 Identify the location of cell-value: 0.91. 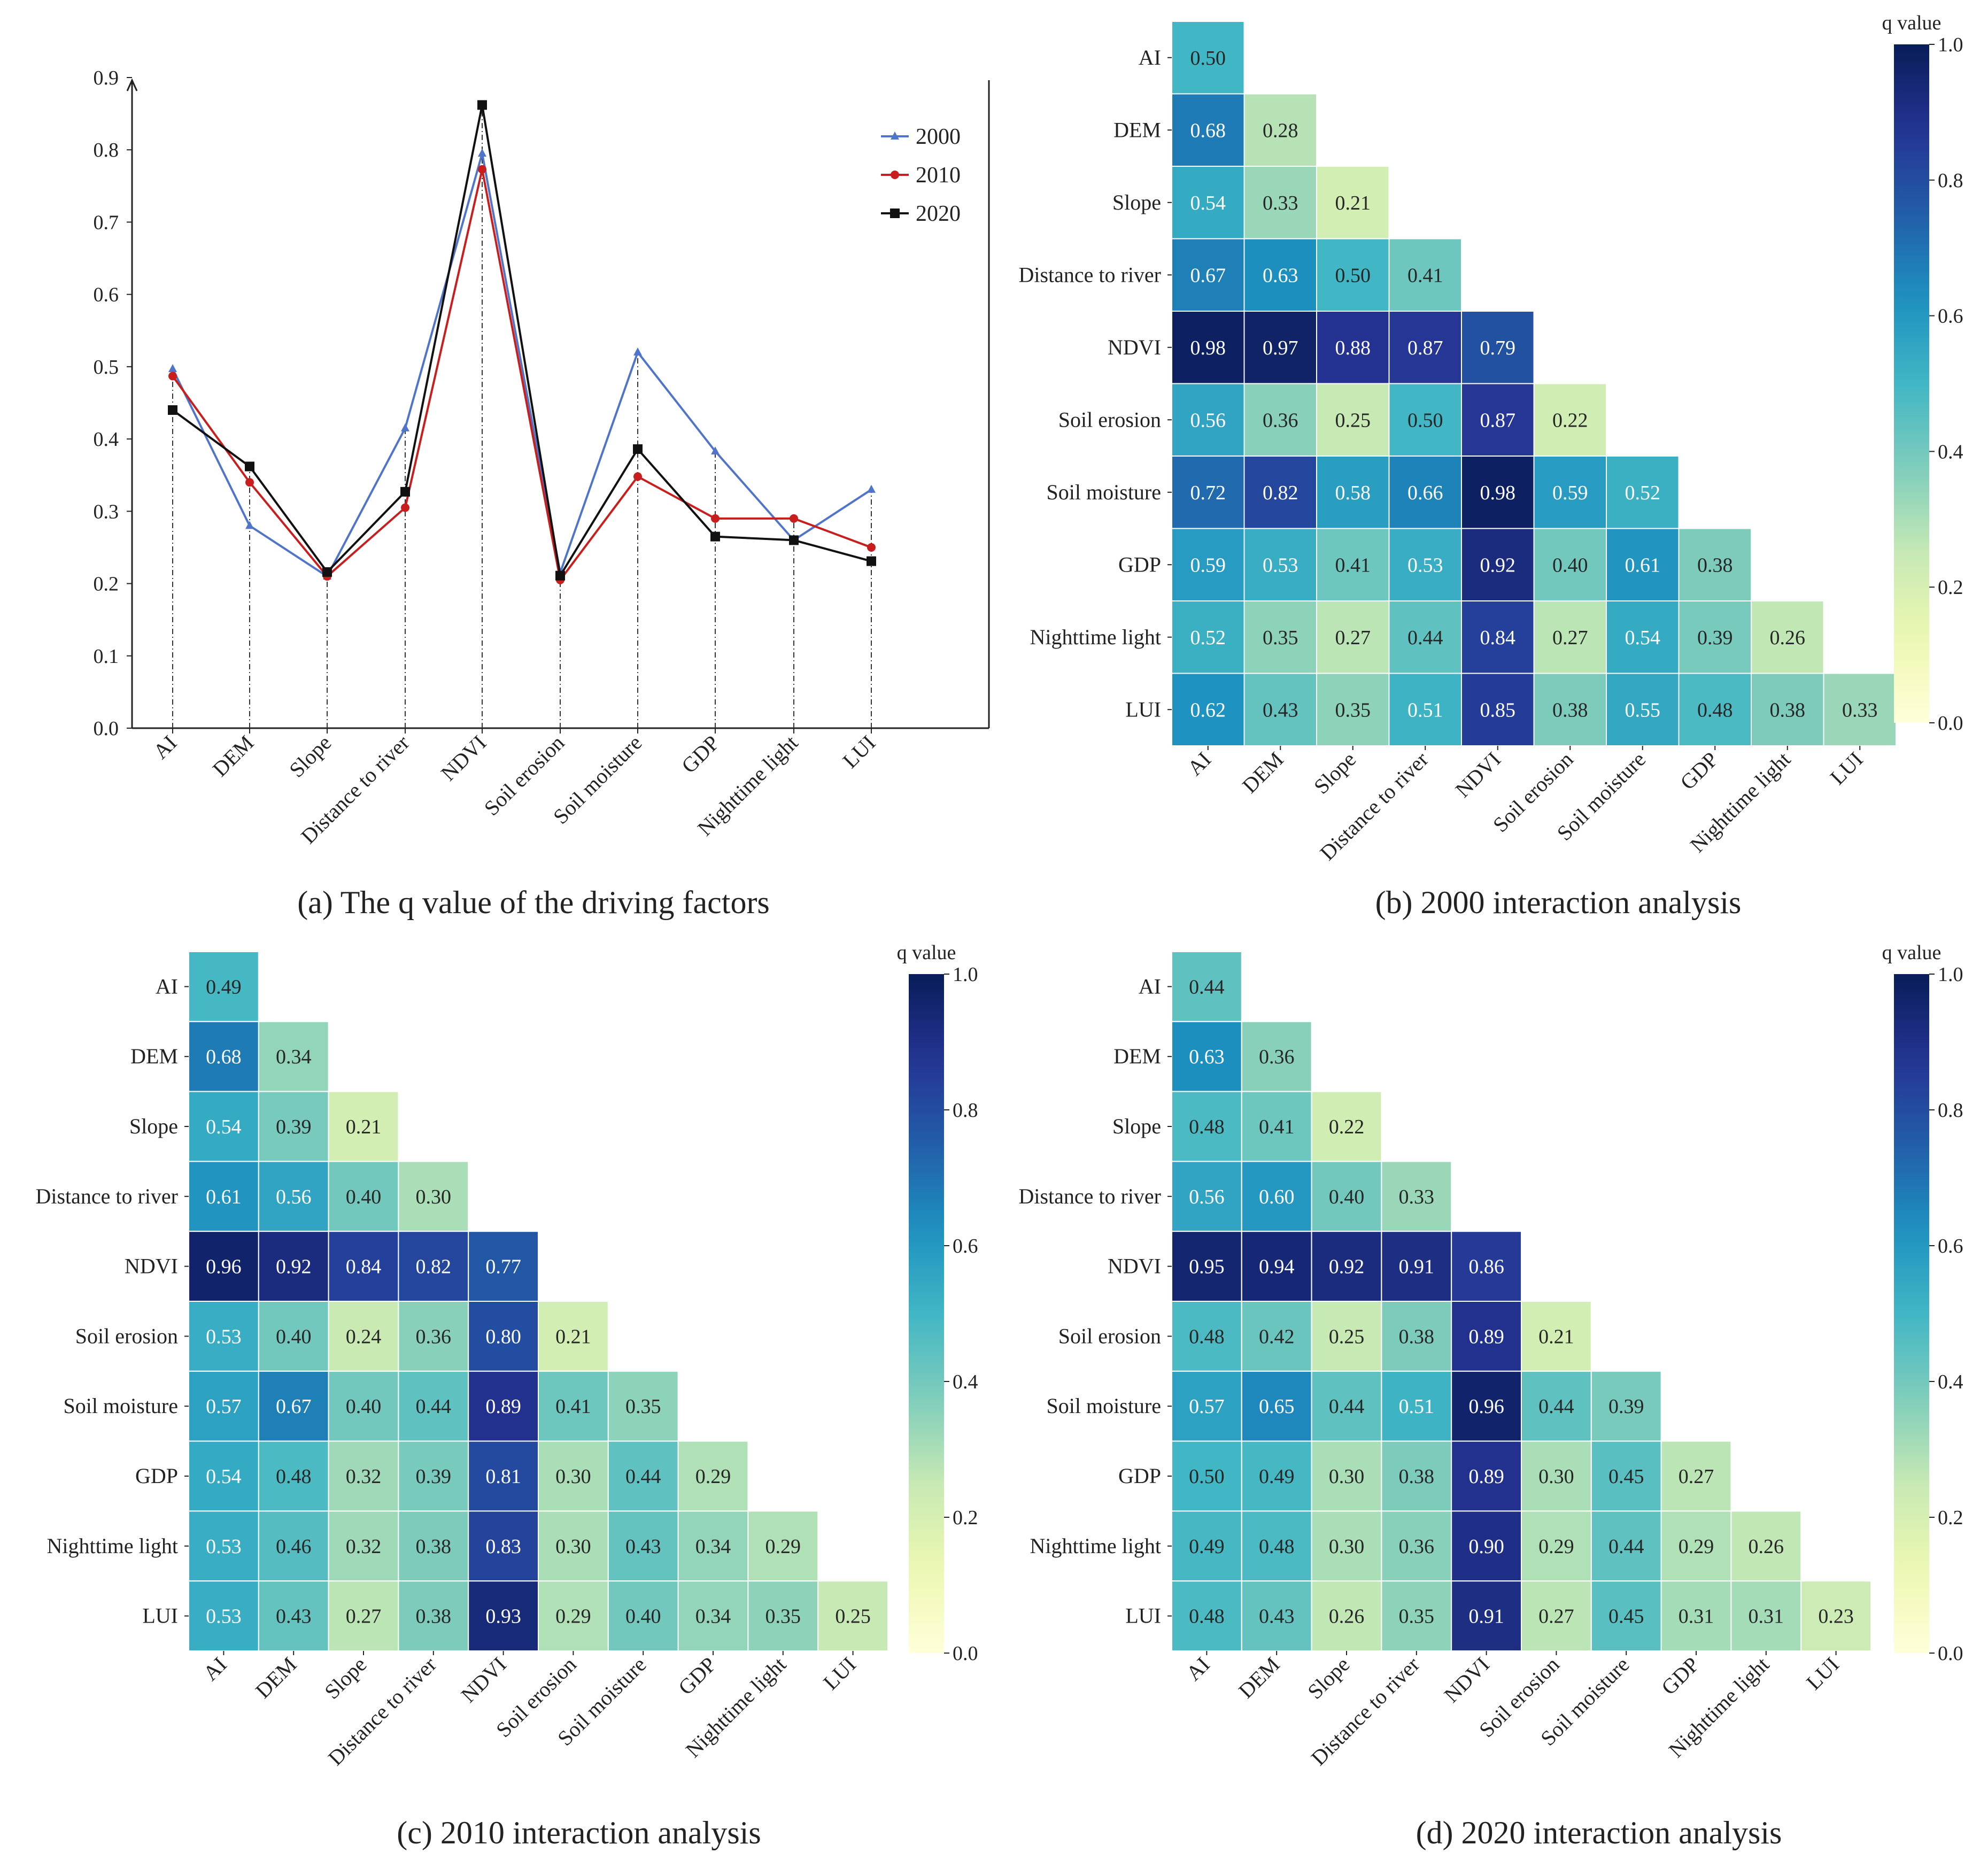
(1417, 1267).